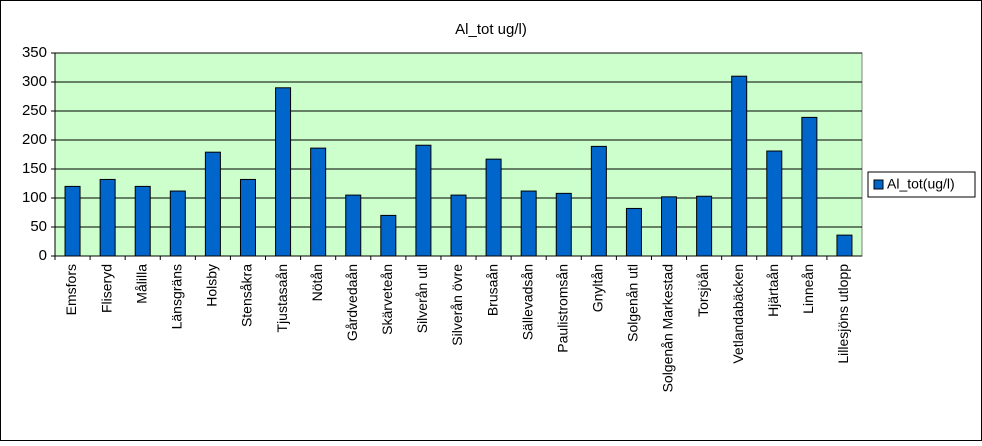  Describe the element at coordinates (703, 290) in the screenshot. I see `x-tick-label: Torsjöån` at that location.